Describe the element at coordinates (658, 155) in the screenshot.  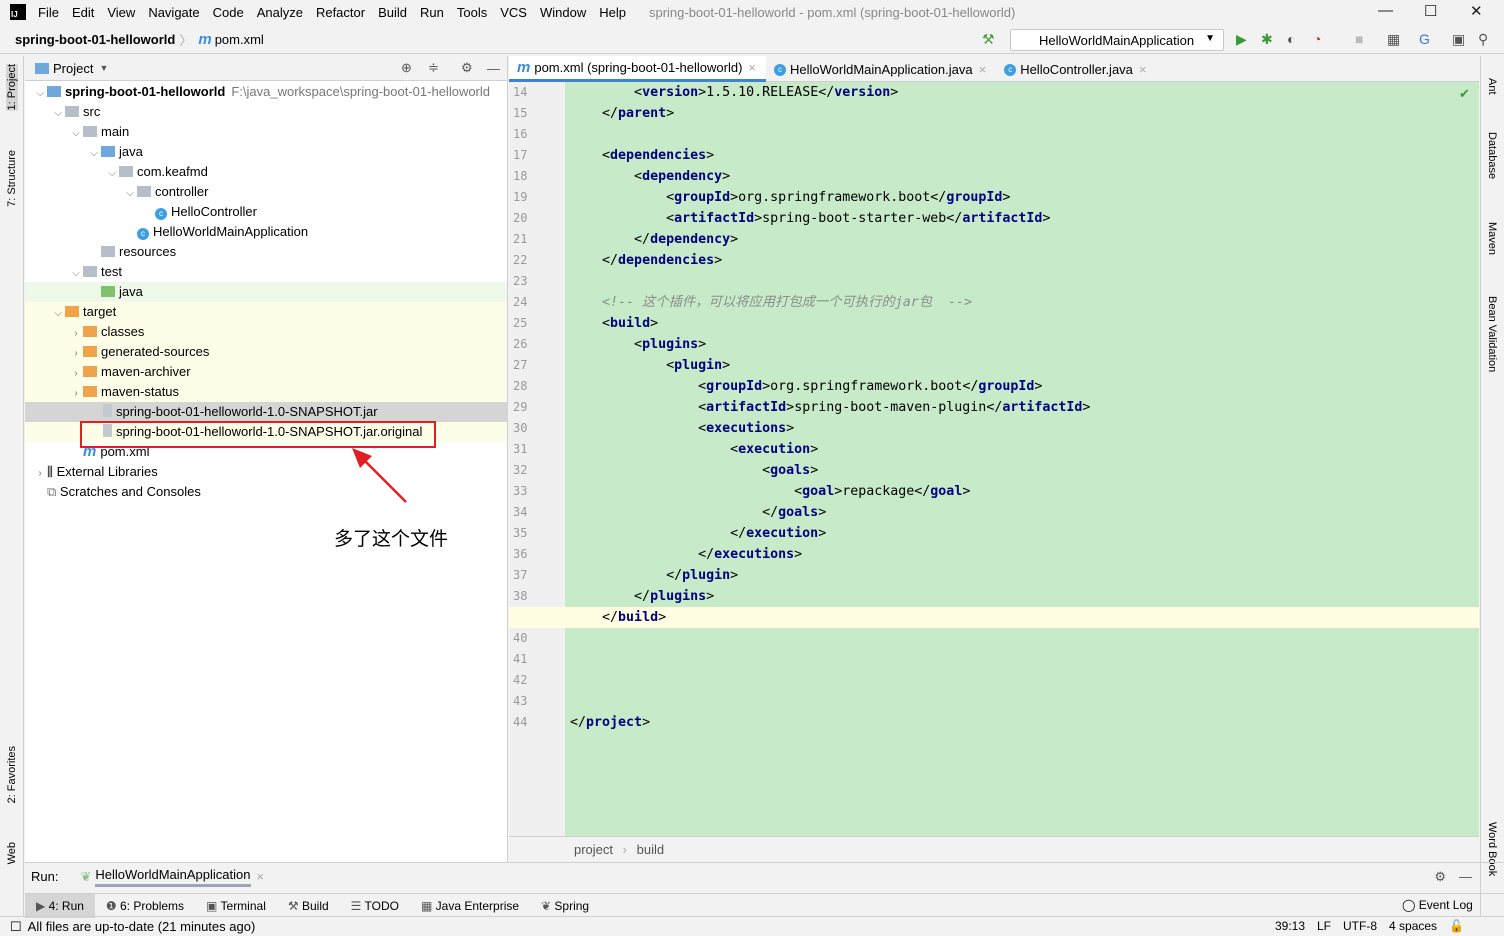
I see `code-line: <dependencies>` at that location.